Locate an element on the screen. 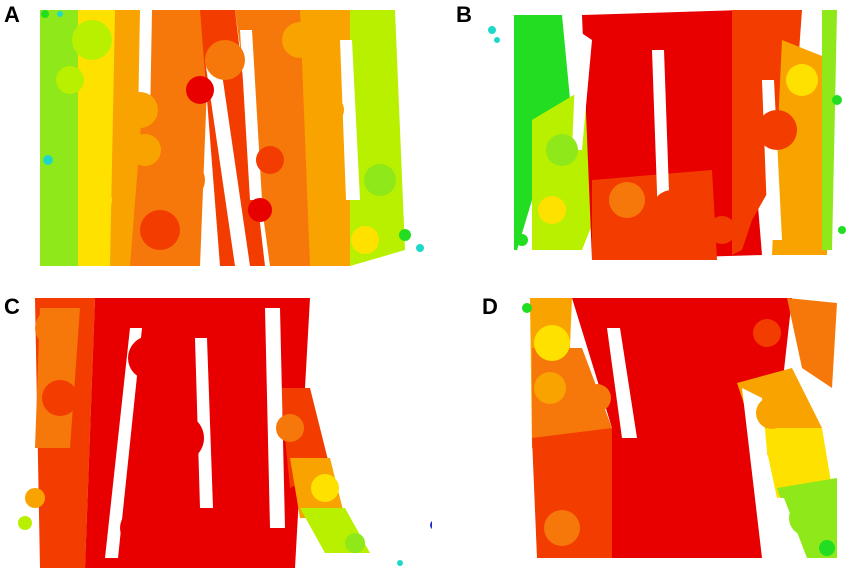 The image size is (865, 575). panel-label-b: B is located at coordinates (464, 14).